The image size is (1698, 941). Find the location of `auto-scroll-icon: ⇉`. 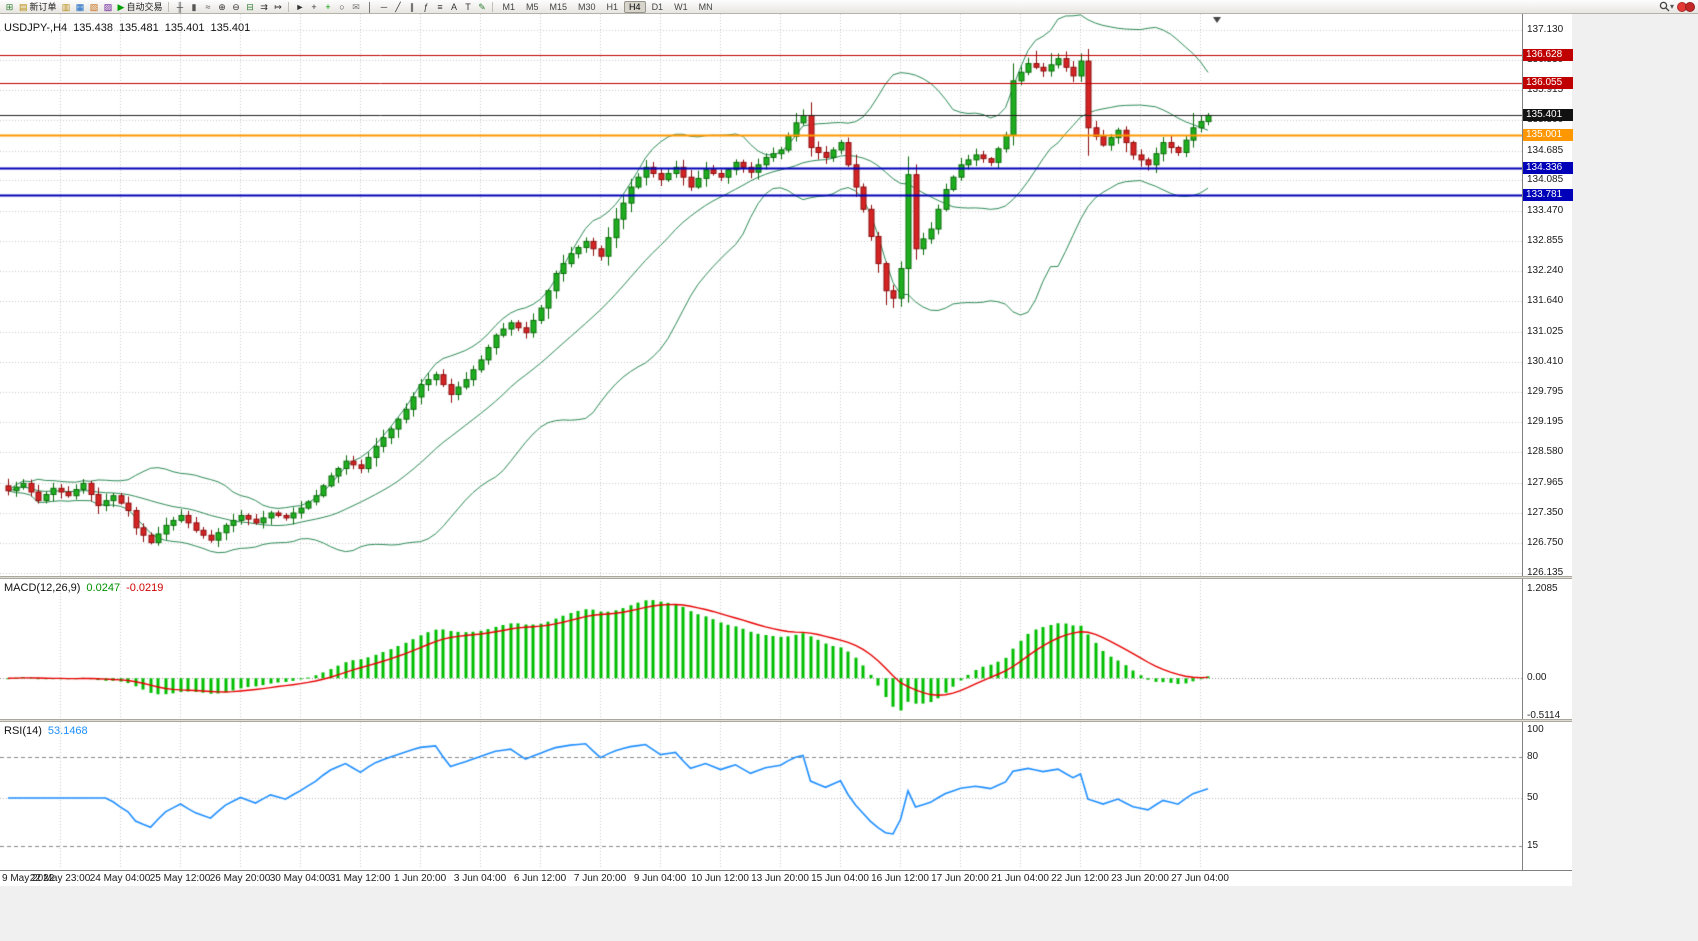

auto-scroll-icon: ⇉ is located at coordinates (263, 7).